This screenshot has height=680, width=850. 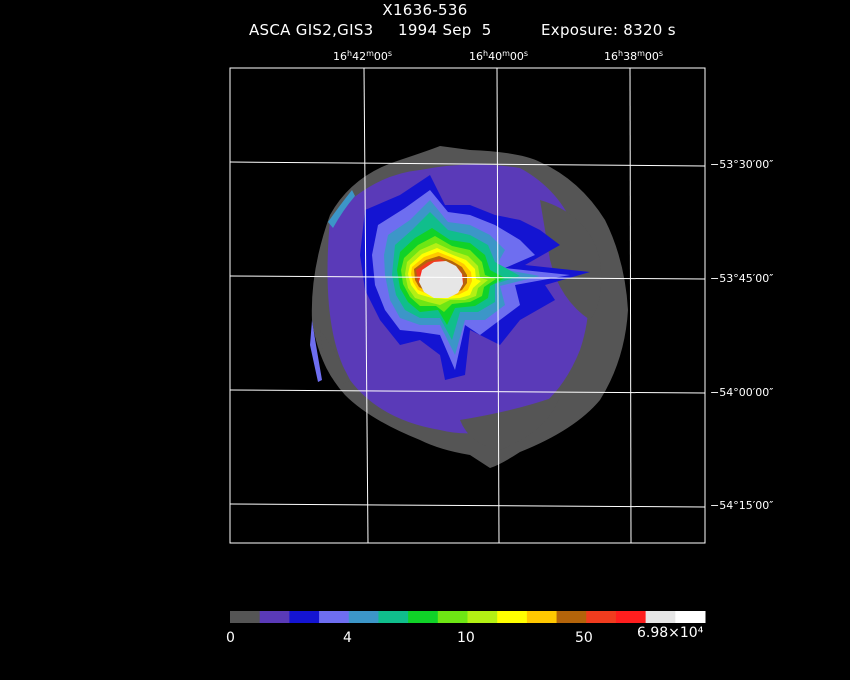 What do you see at coordinates (742, 278) in the screenshot?
I see `dec-tick-label: −53°45′00″` at bounding box center [742, 278].